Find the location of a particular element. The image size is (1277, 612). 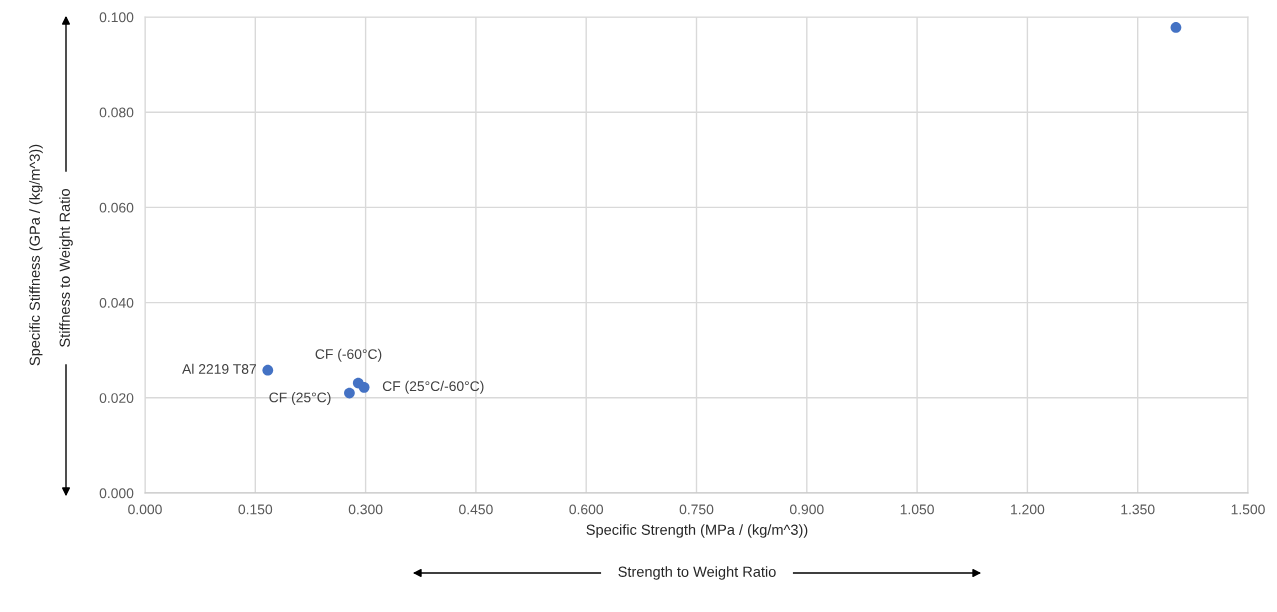

x-tick-label: 0.300 is located at coordinates (365, 509).